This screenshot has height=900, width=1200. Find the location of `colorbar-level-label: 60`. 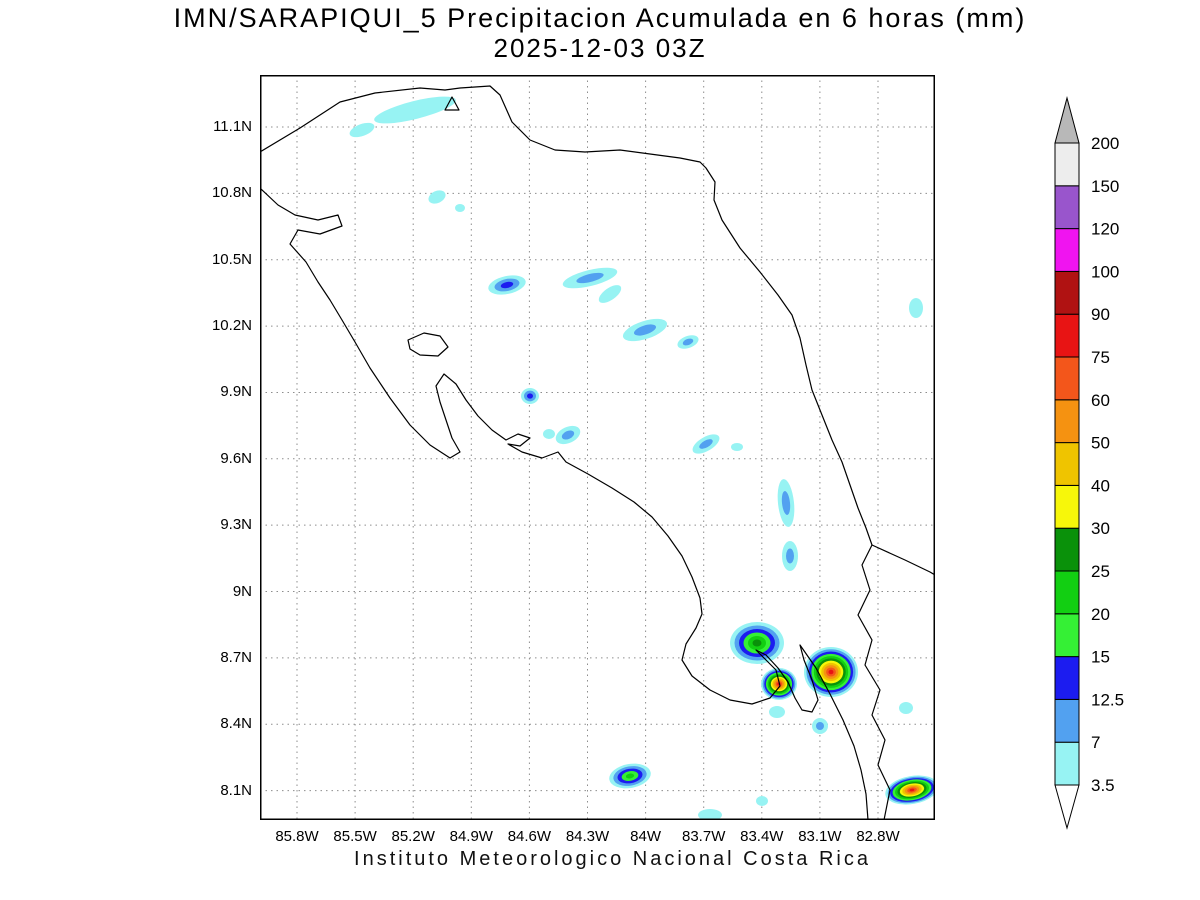

colorbar-level-label: 60 is located at coordinates (1100, 400).